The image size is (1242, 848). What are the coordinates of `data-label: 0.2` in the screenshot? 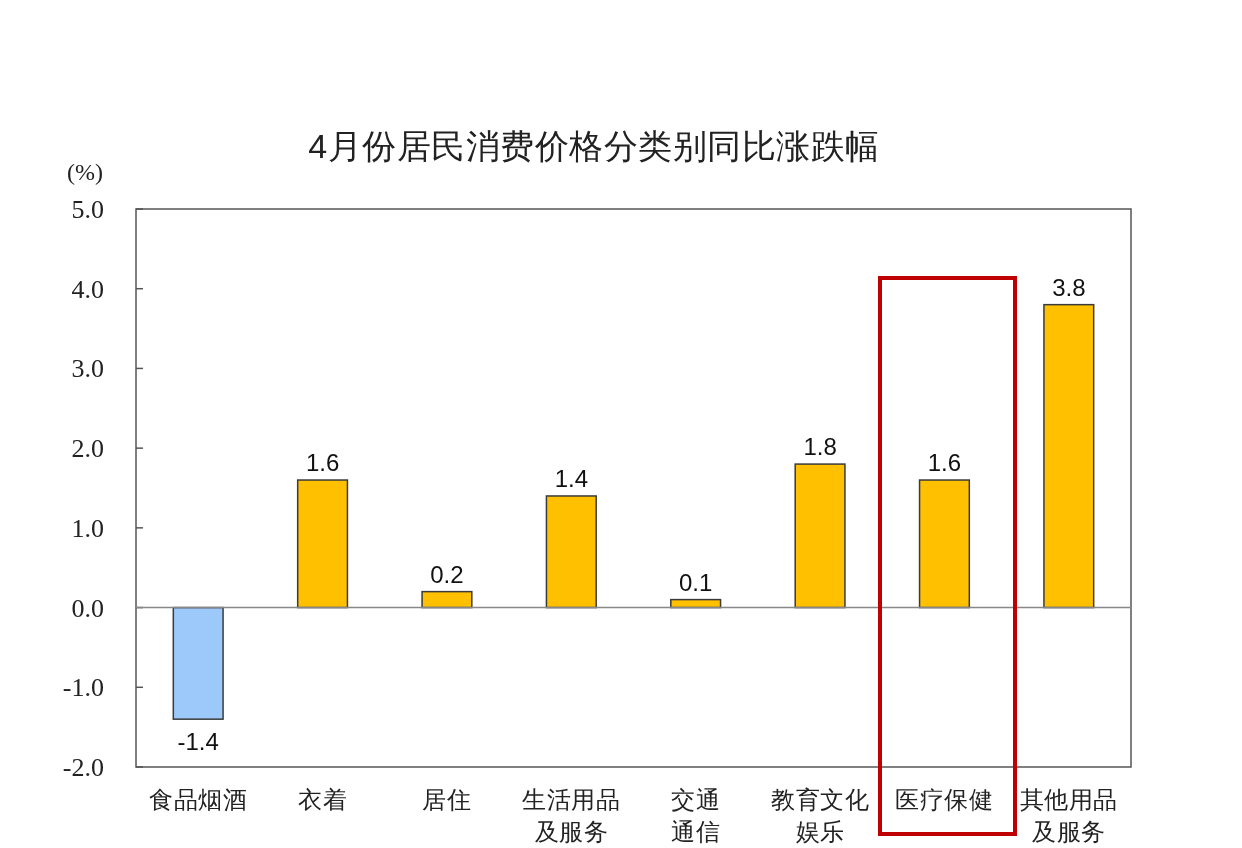 It's located at (447, 574).